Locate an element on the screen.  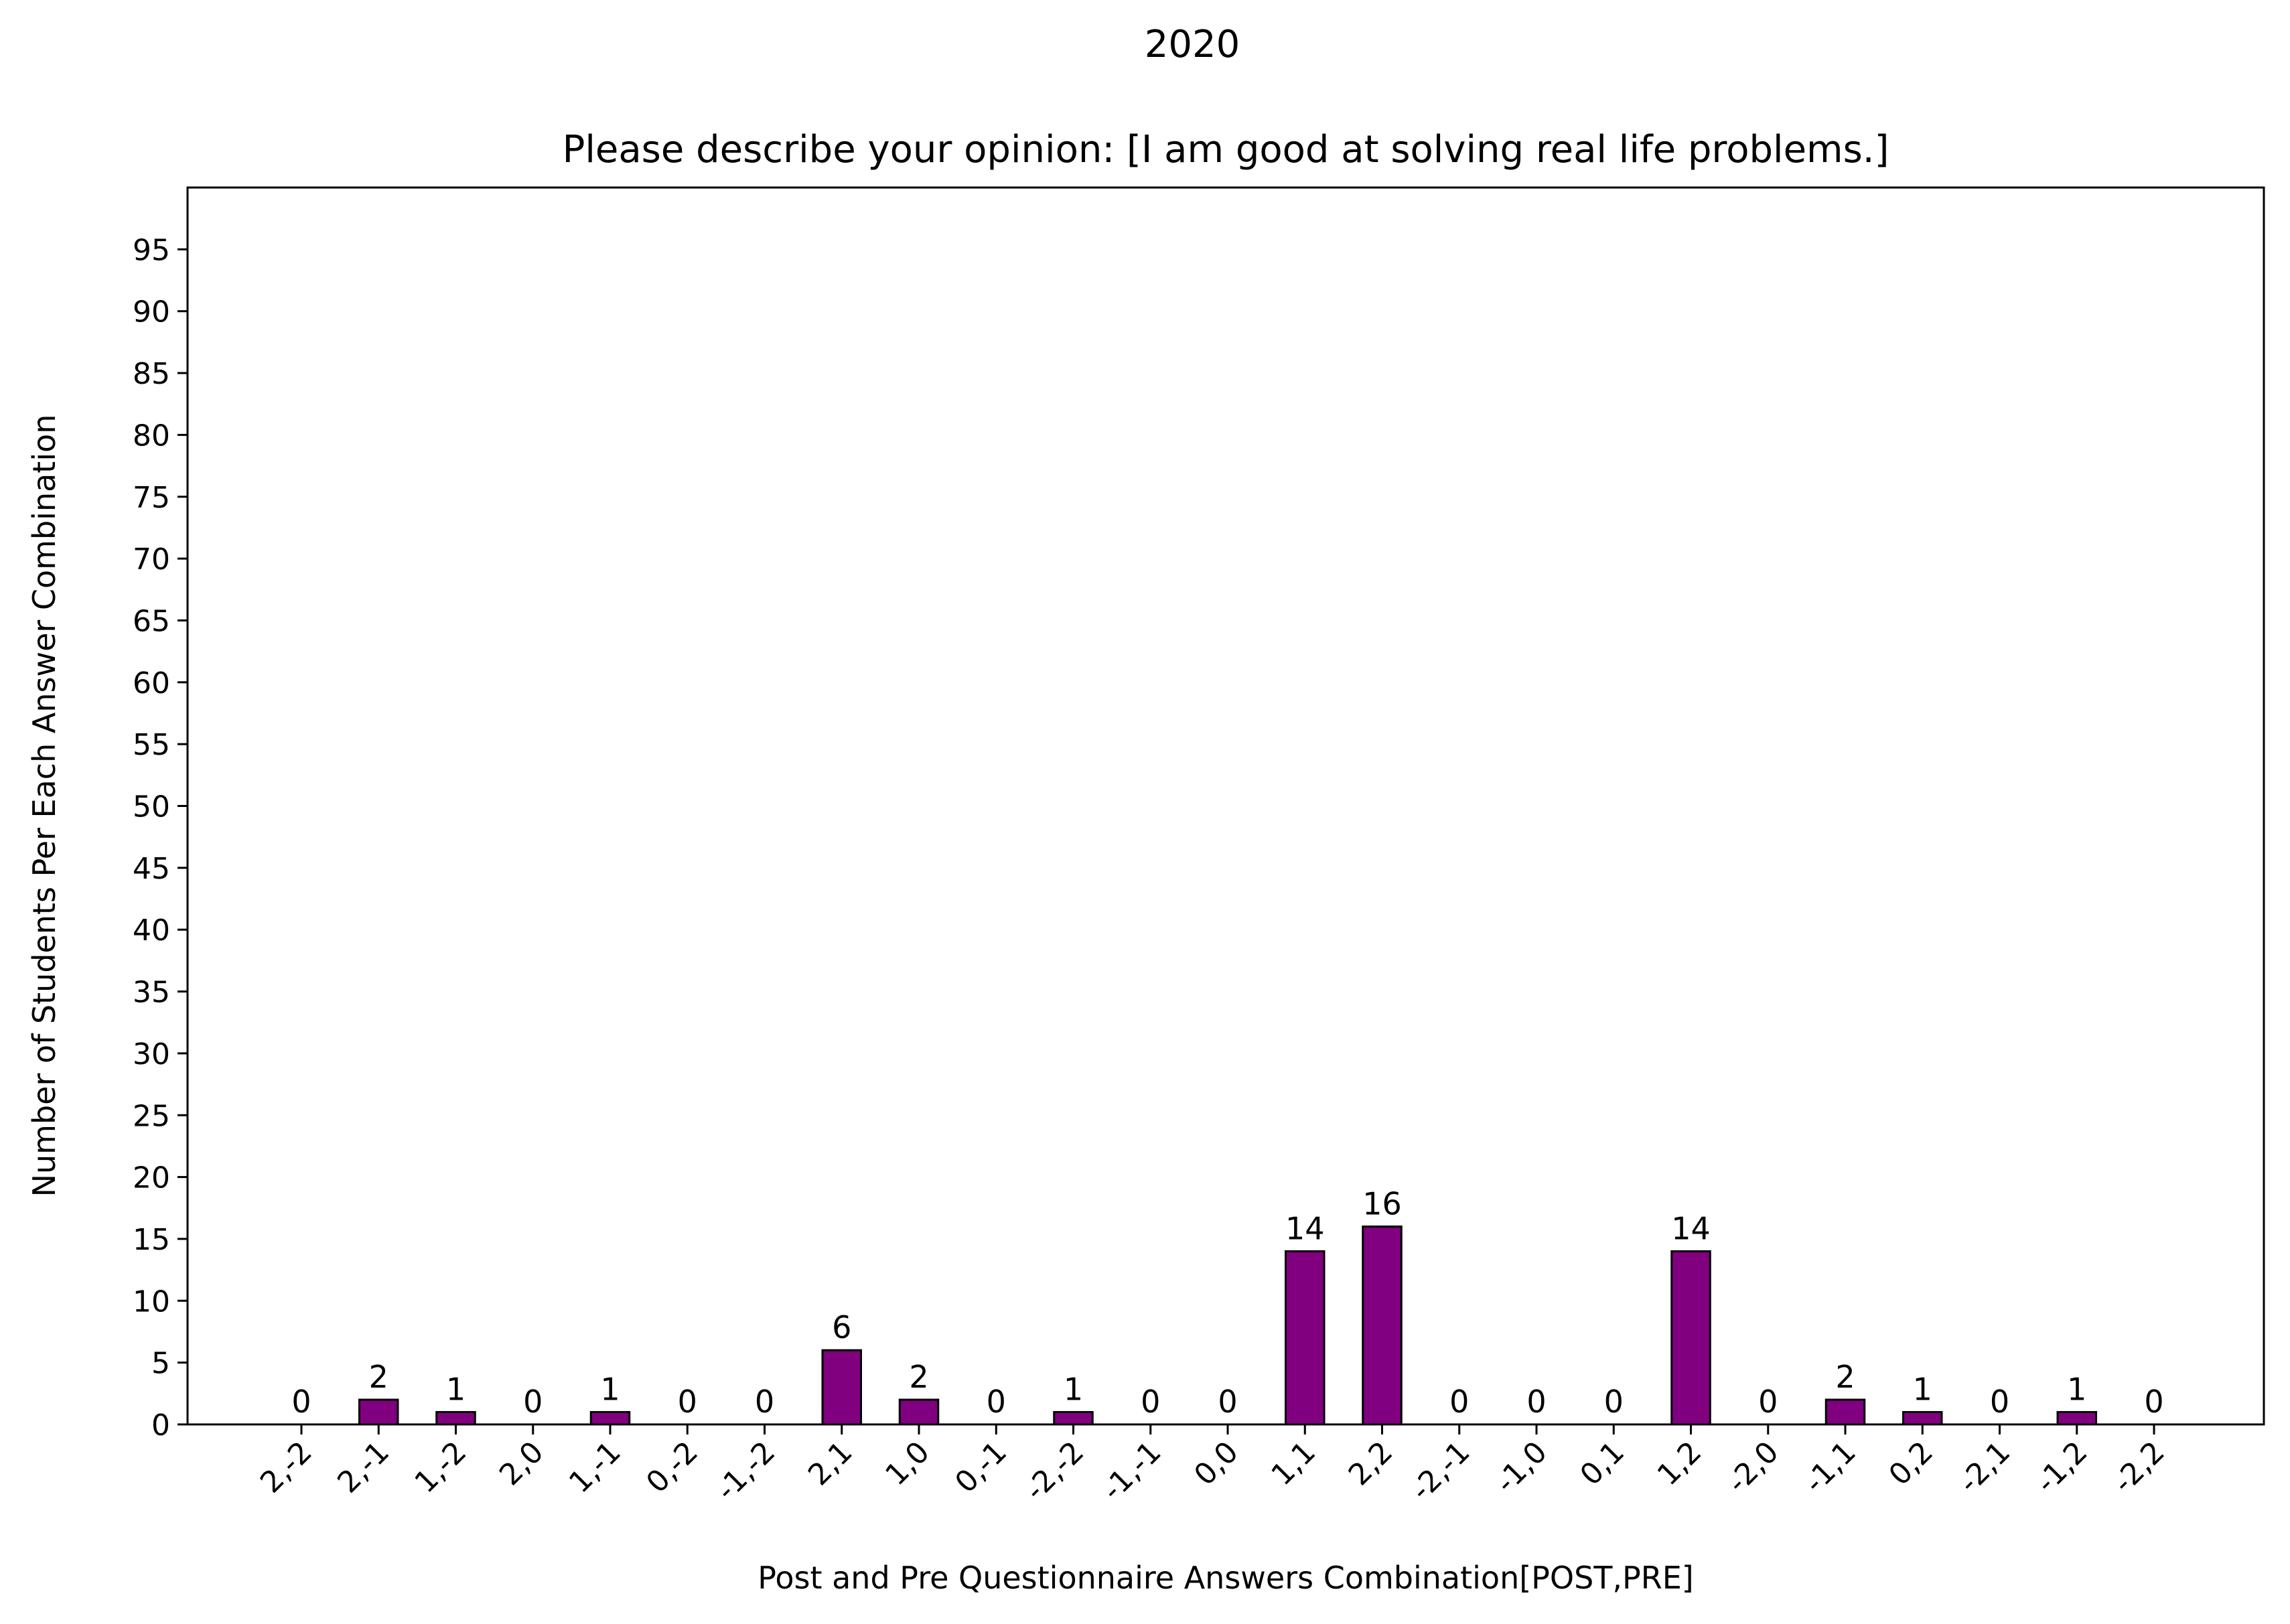
y-tick-label: 50 is located at coordinates (151, 807).